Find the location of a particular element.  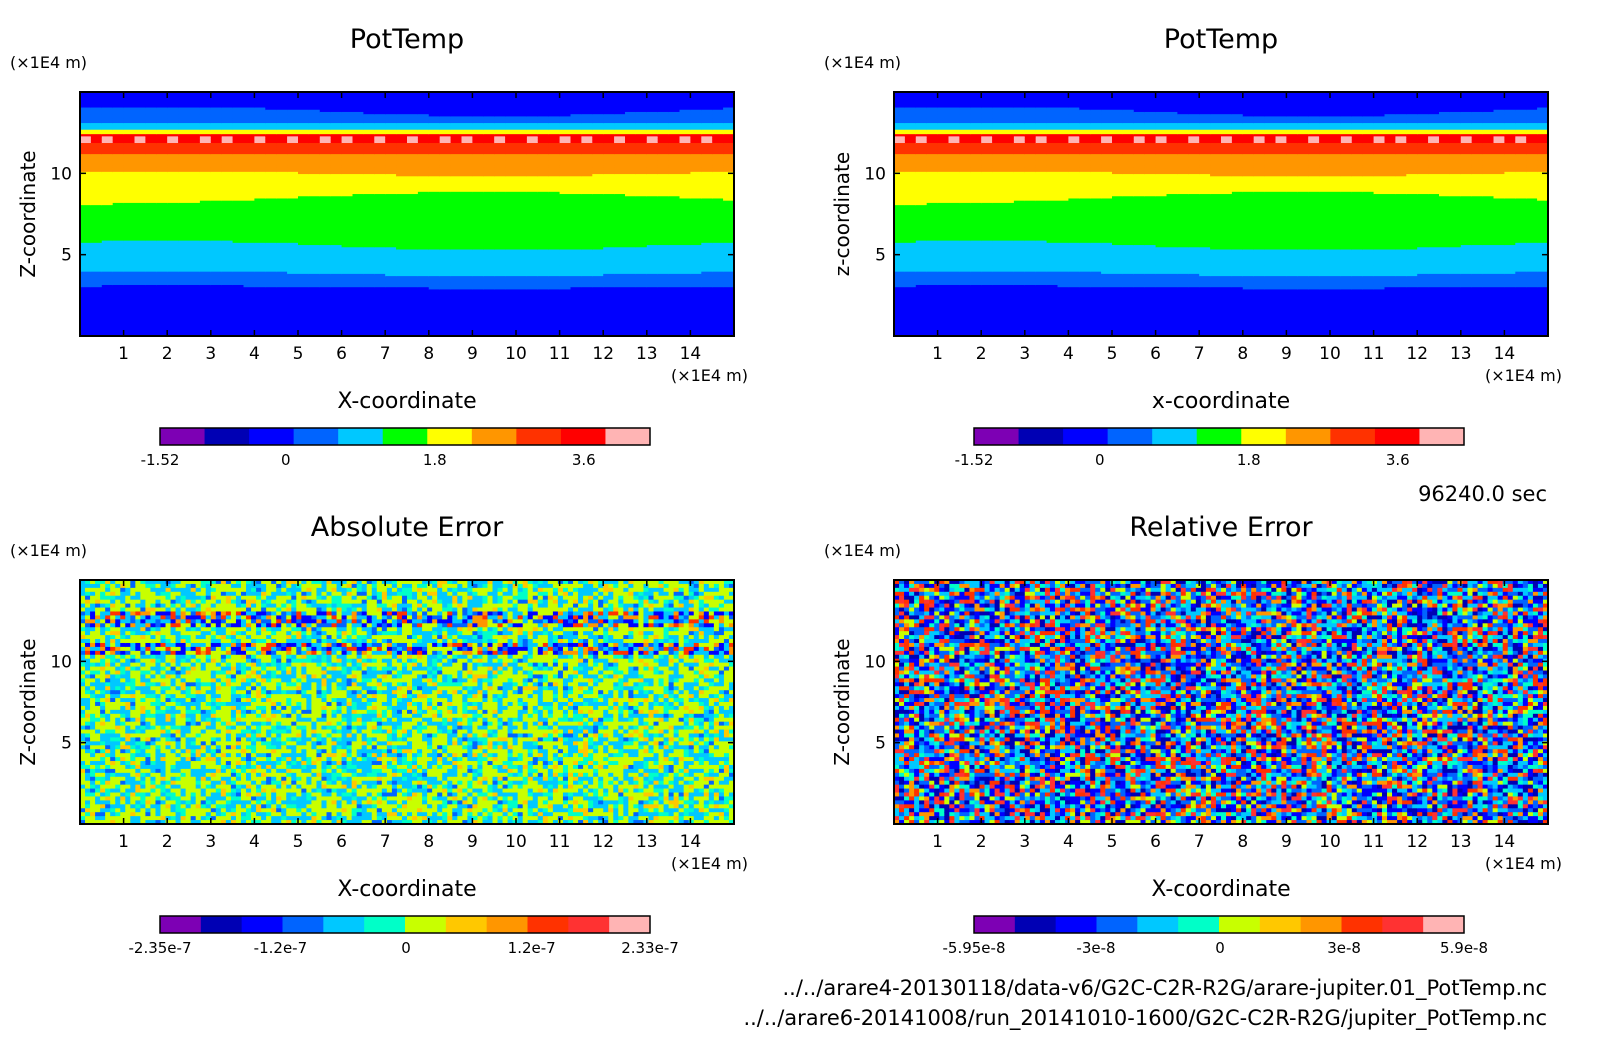

pottemp-1-xtick-10: 10 is located at coordinates (516, 354).